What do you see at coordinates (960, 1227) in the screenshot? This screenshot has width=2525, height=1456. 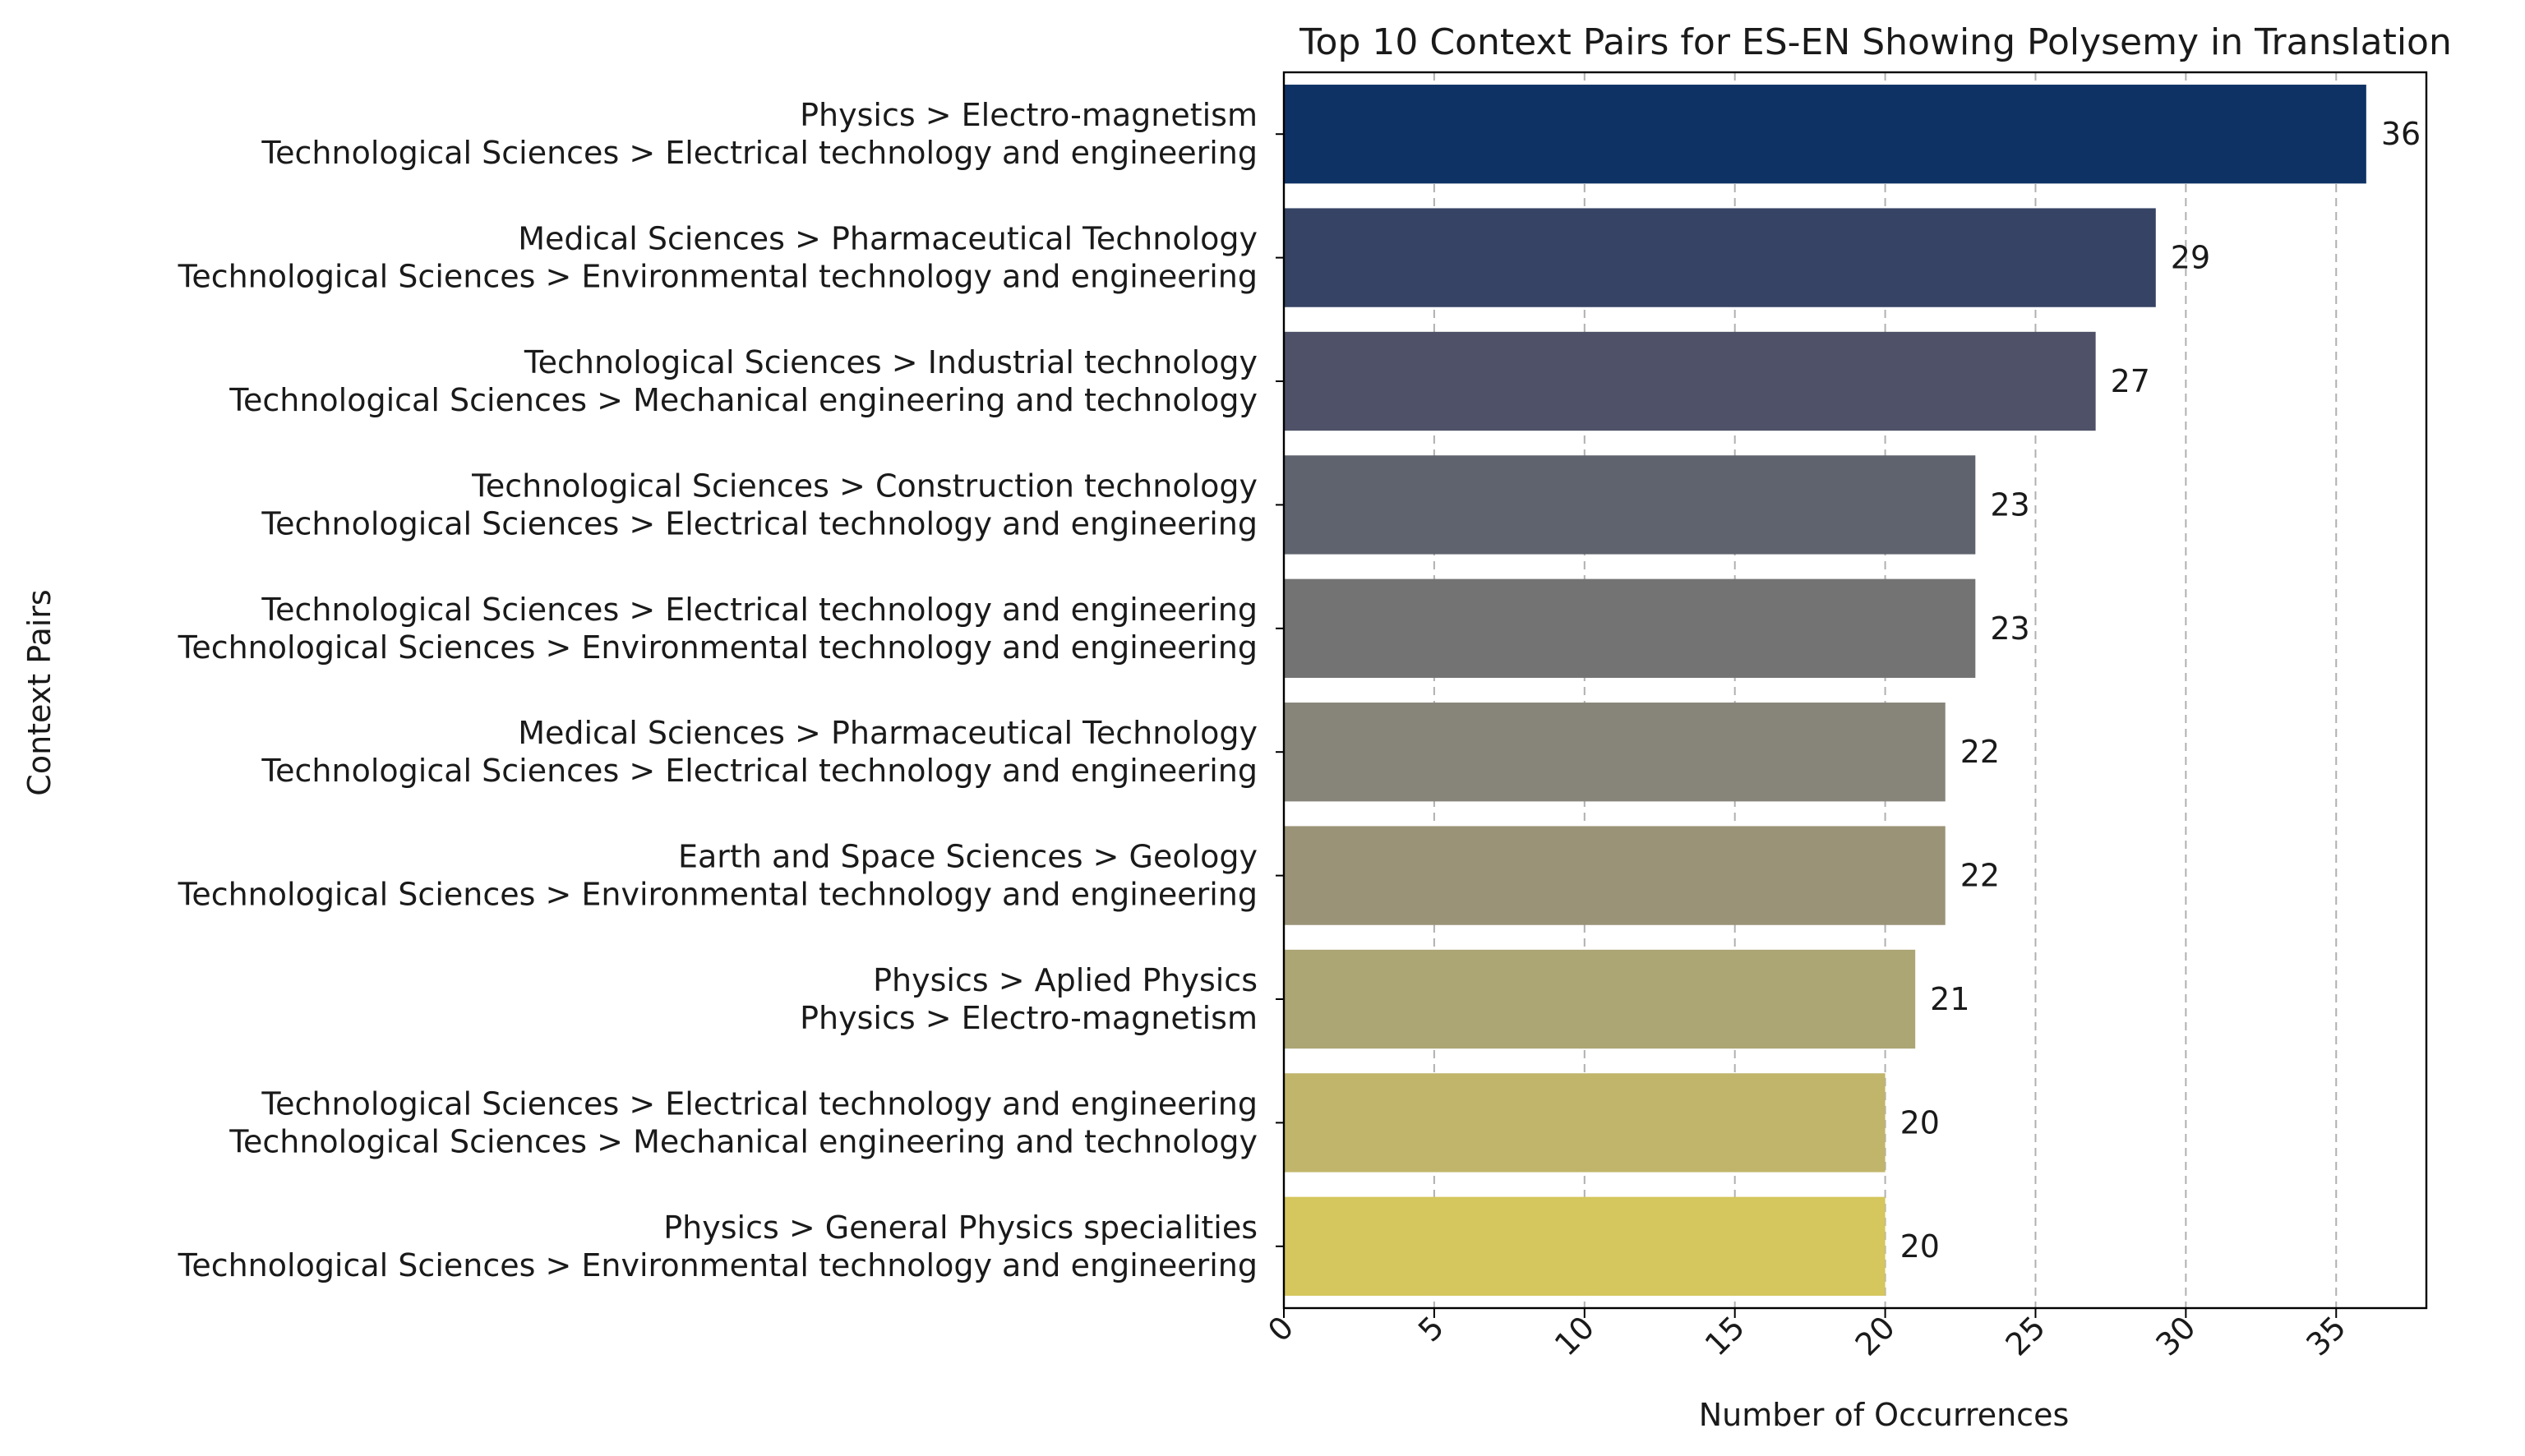 I see `category-label-line: Physics > General Physics specialities` at bounding box center [960, 1227].